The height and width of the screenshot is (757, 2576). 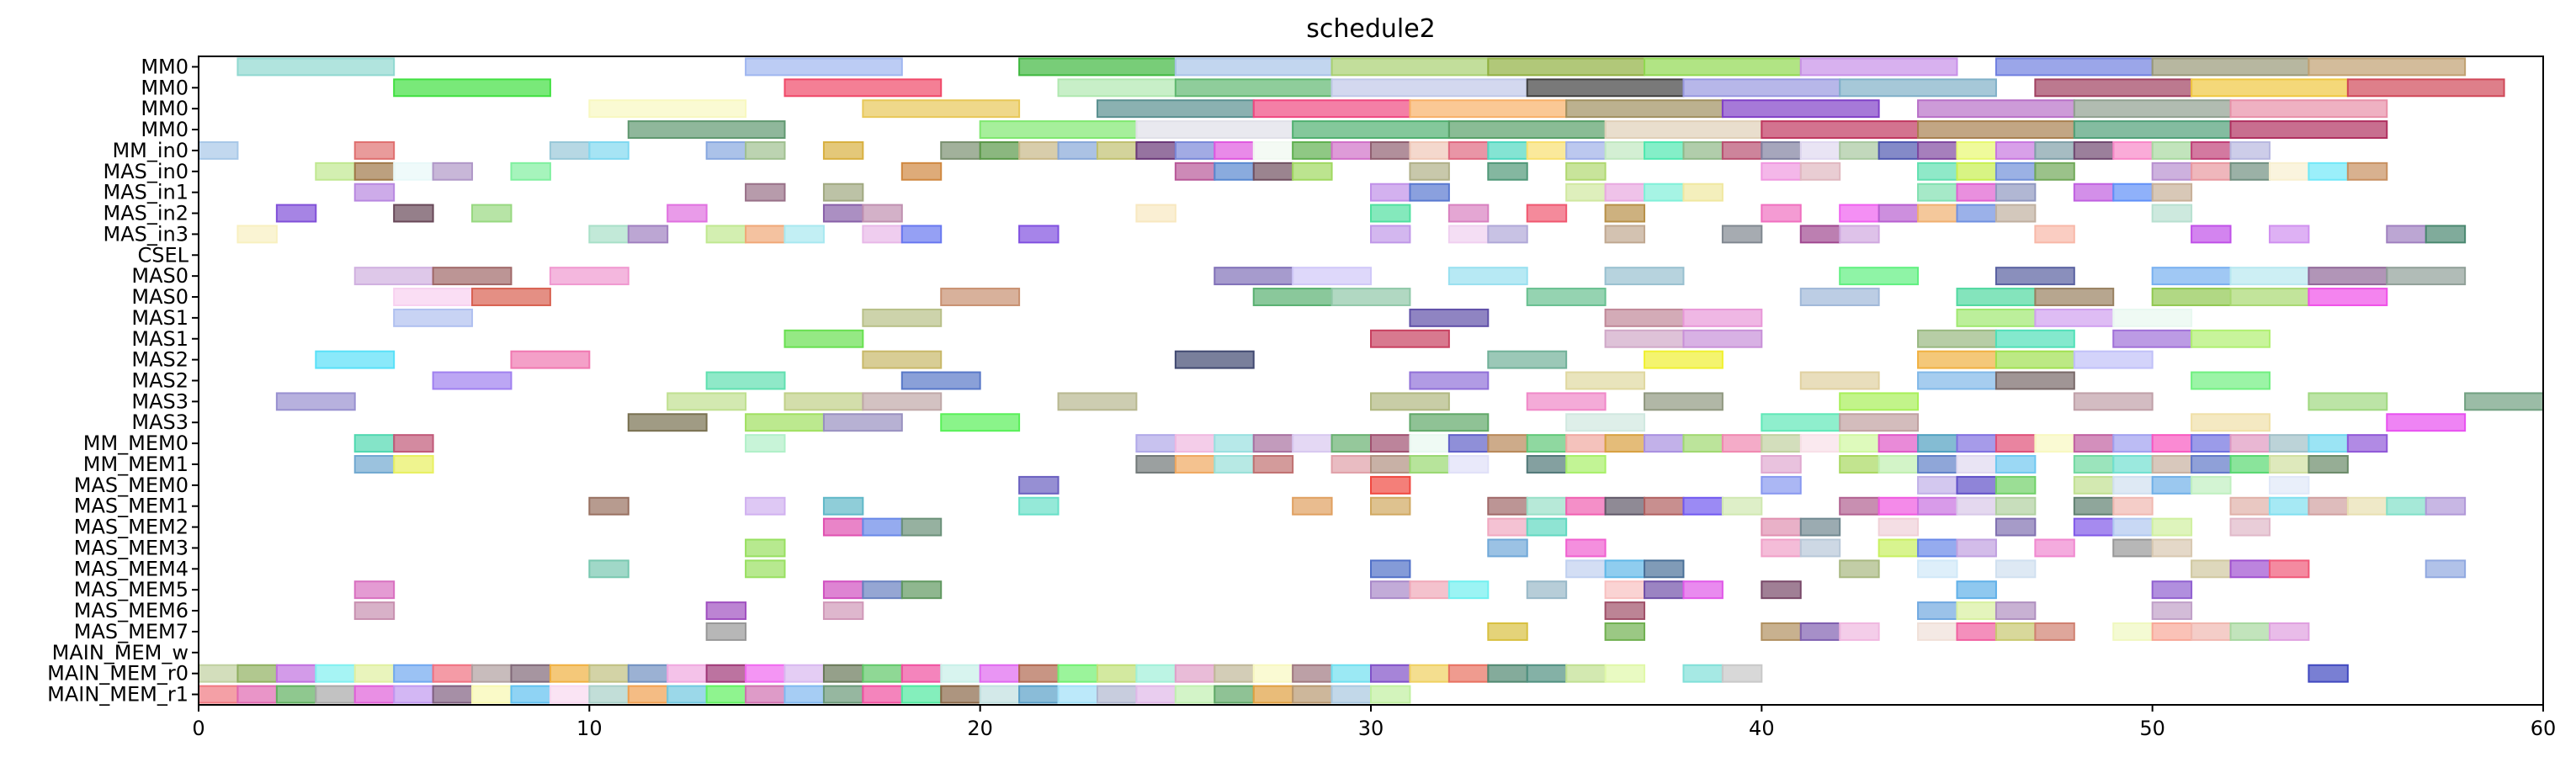 What do you see at coordinates (160, 318) in the screenshot?
I see `y-tick-label: MAS1` at bounding box center [160, 318].